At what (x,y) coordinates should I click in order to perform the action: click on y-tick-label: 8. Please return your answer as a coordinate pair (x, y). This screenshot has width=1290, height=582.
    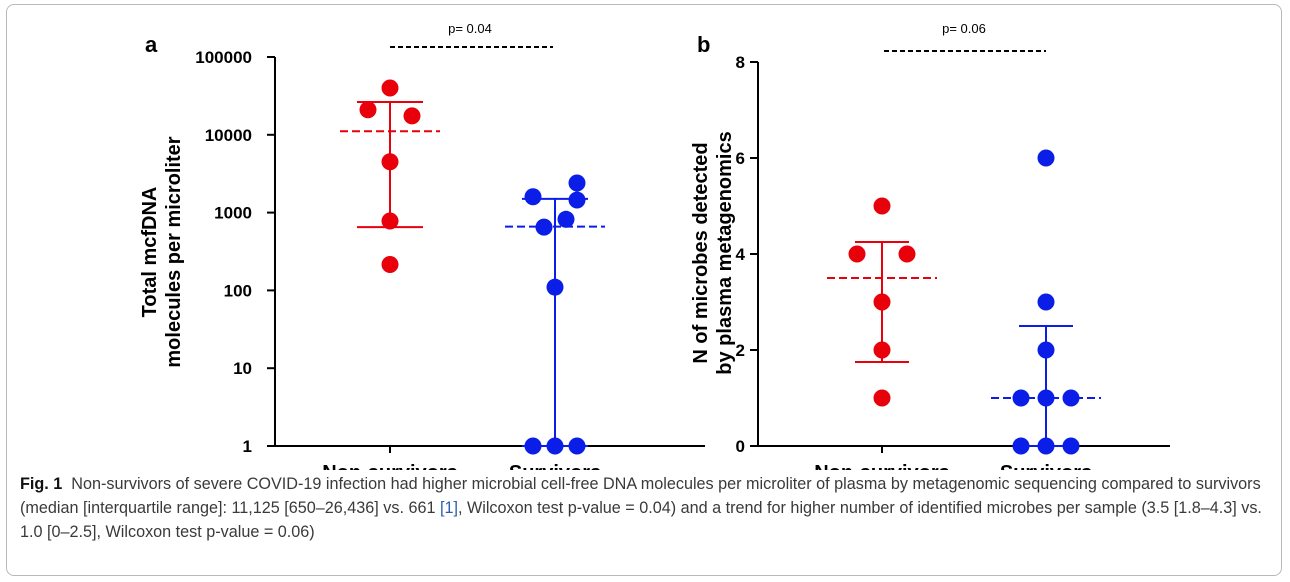
    Looking at the image, I should click on (740, 62).